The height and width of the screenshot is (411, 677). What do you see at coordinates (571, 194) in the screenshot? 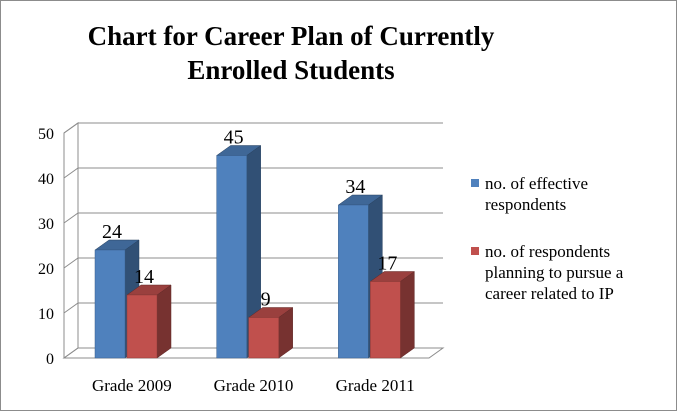
I see `legend-item-effective-respondents: no. of effective respondents` at bounding box center [571, 194].